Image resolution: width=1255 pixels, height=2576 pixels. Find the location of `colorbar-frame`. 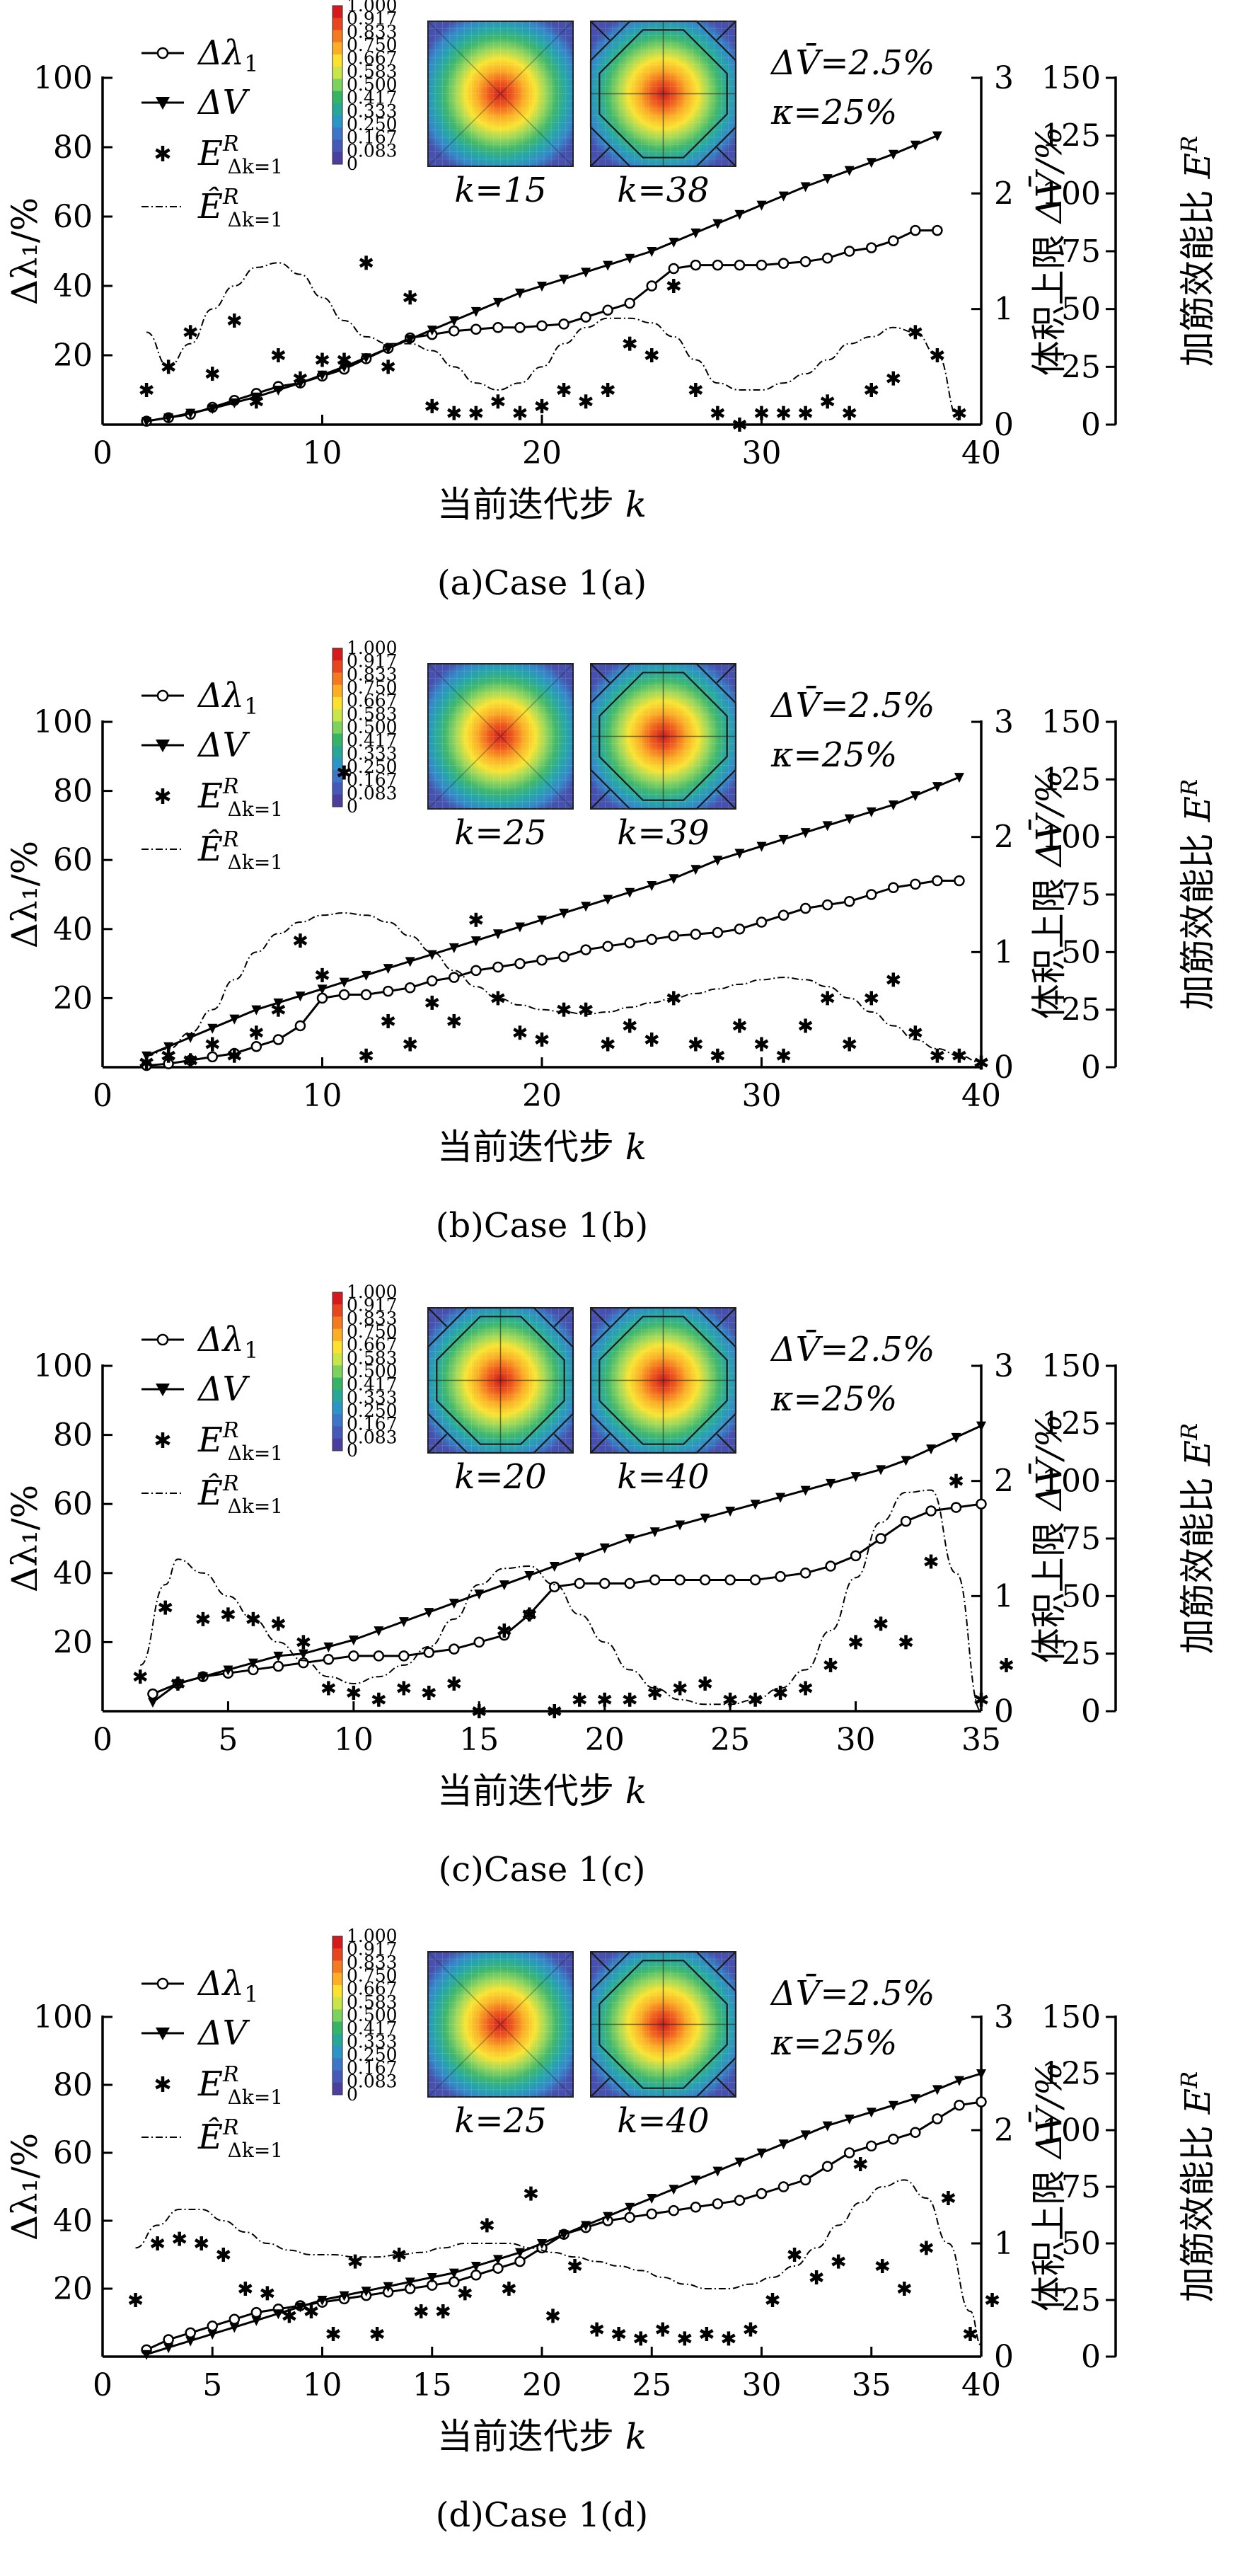

colorbar-frame is located at coordinates (337, 728).